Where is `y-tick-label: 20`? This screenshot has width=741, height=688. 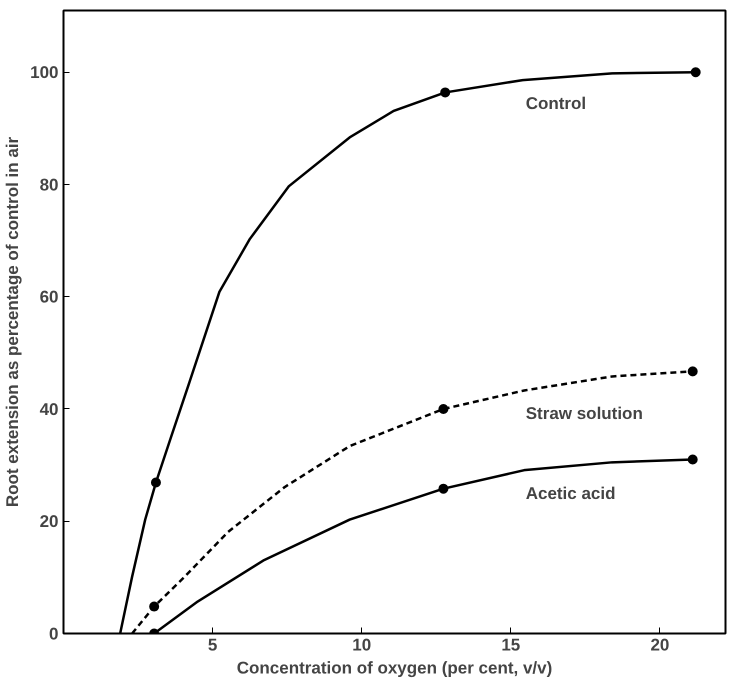 y-tick-label: 20 is located at coordinates (49, 522).